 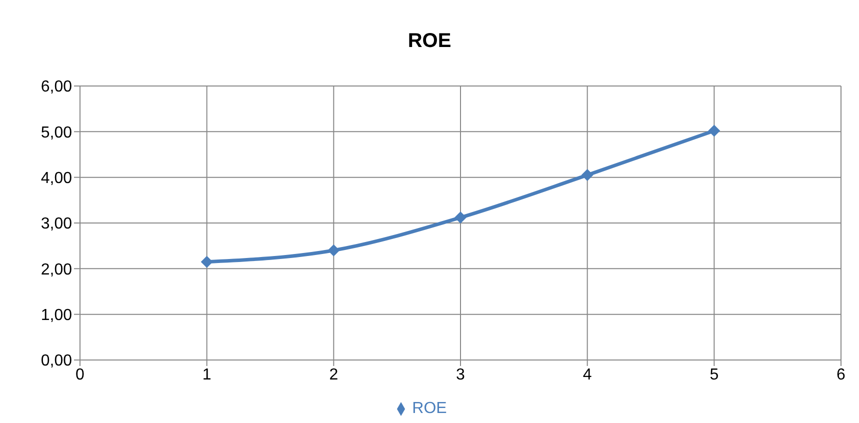 What do you see at coordinates (56, 269) in the screenshot?
I see `y-tick-label: 2,00` at bounding box center [56, 269].